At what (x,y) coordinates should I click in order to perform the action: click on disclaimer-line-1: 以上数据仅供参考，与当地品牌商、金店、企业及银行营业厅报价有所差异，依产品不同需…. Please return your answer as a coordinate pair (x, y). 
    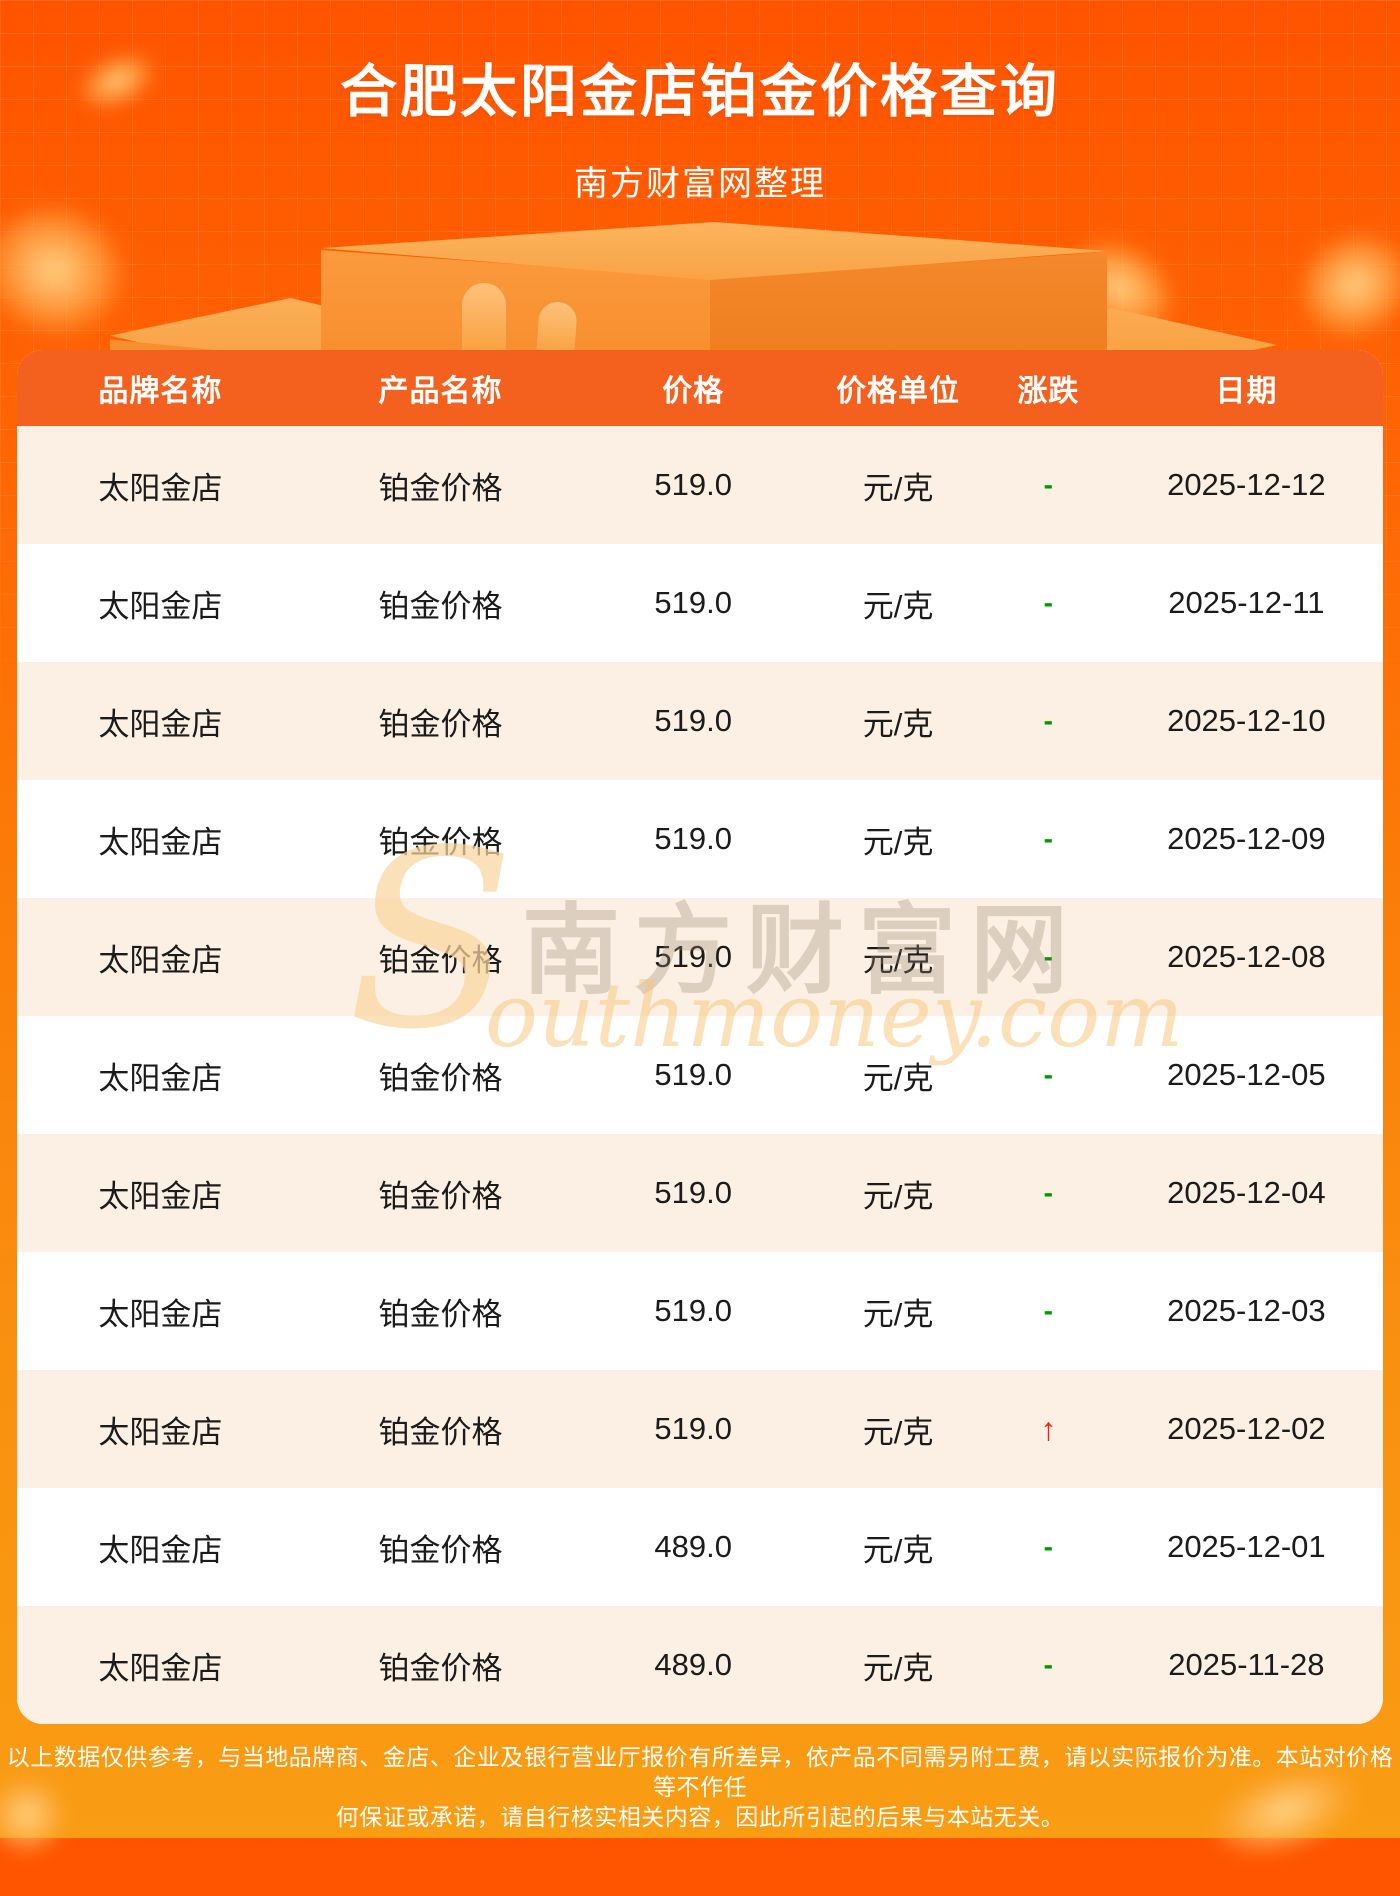
    Looking at the image, I should click on (700, 1772).